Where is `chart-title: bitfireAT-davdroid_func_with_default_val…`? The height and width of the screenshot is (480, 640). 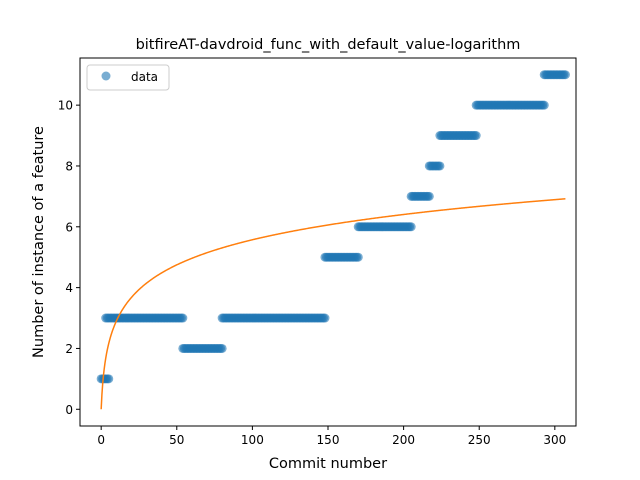 chart-title: bitfireAT-davdroid_func_with_default_val… is located at coordinates (328, 45).